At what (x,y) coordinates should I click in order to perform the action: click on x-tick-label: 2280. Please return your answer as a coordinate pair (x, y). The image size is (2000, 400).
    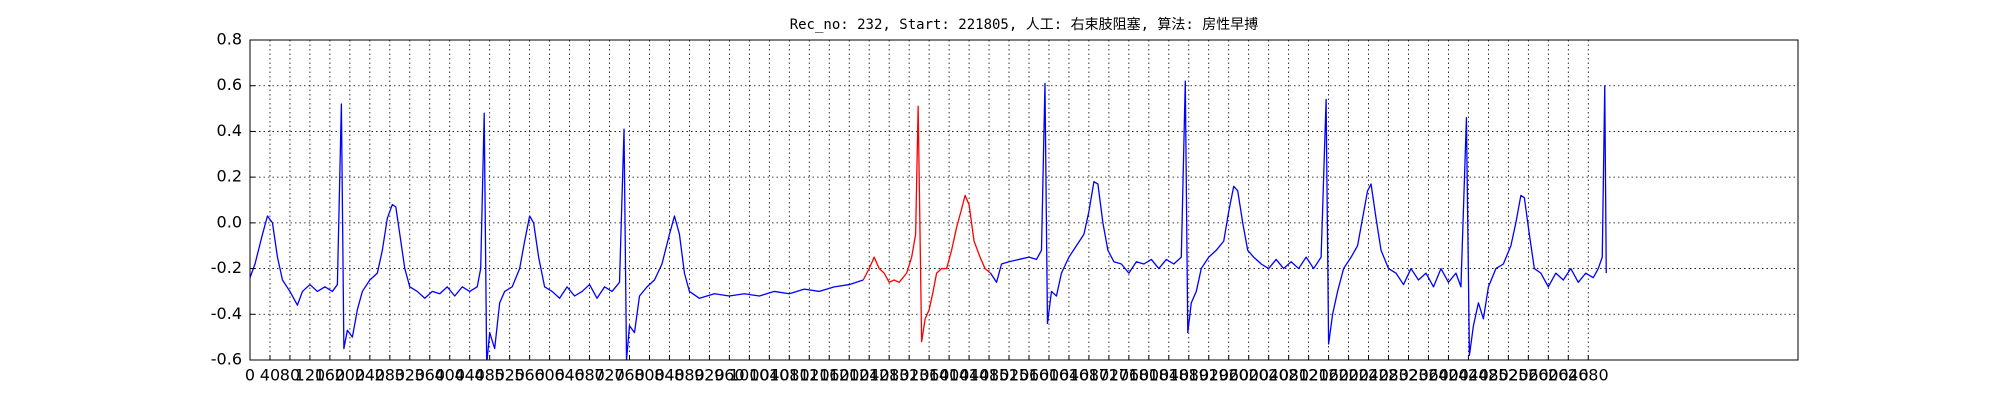
    Looking at the image, I should click on (1388, 375).